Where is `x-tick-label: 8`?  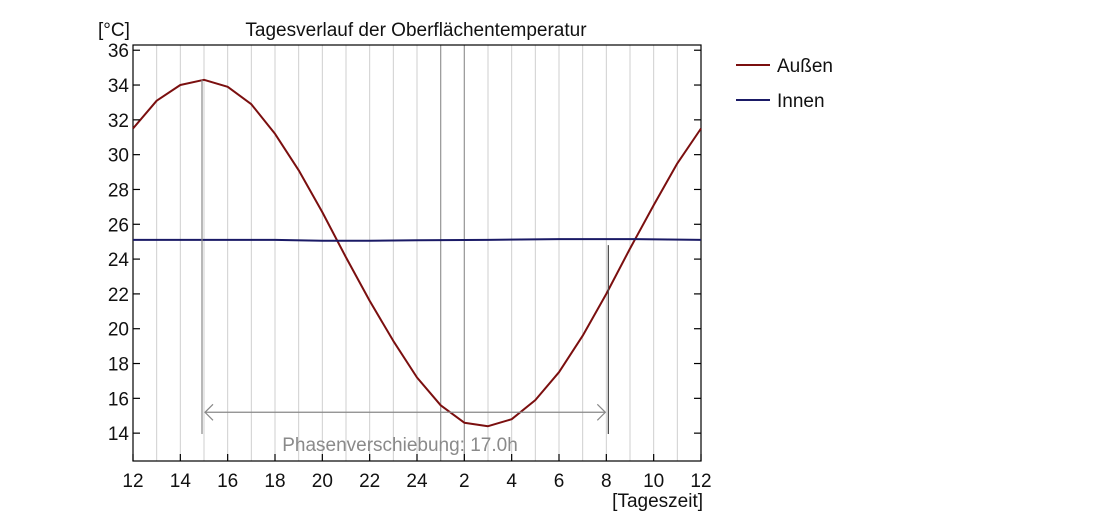
x-tick-label: 8 is located at coordinates (606, 481).